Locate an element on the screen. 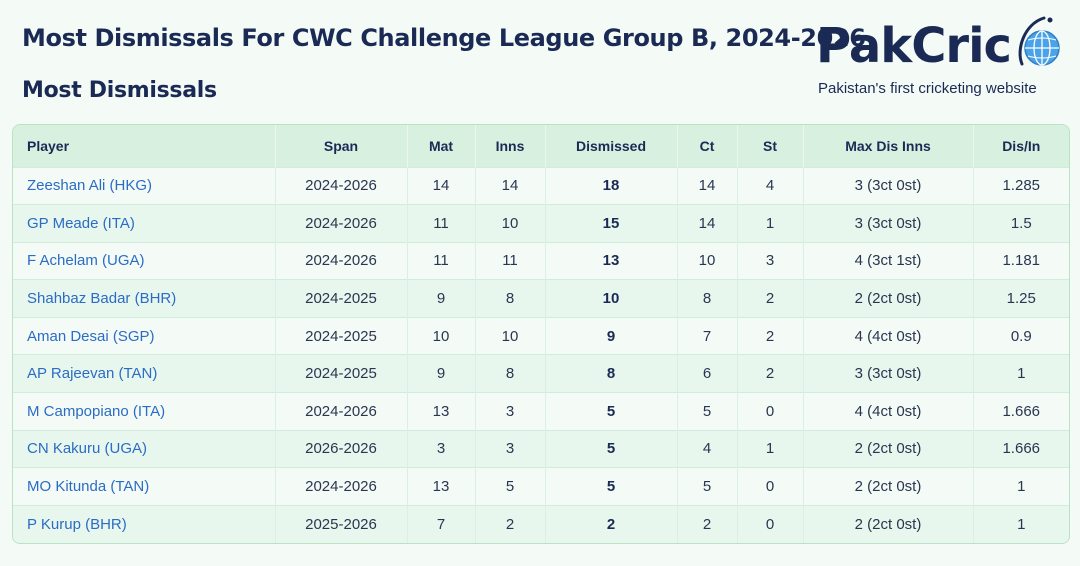 The height and width of the screenshot is (566, 1080). ct-cell: 4 is located at coordinates (707, 448).